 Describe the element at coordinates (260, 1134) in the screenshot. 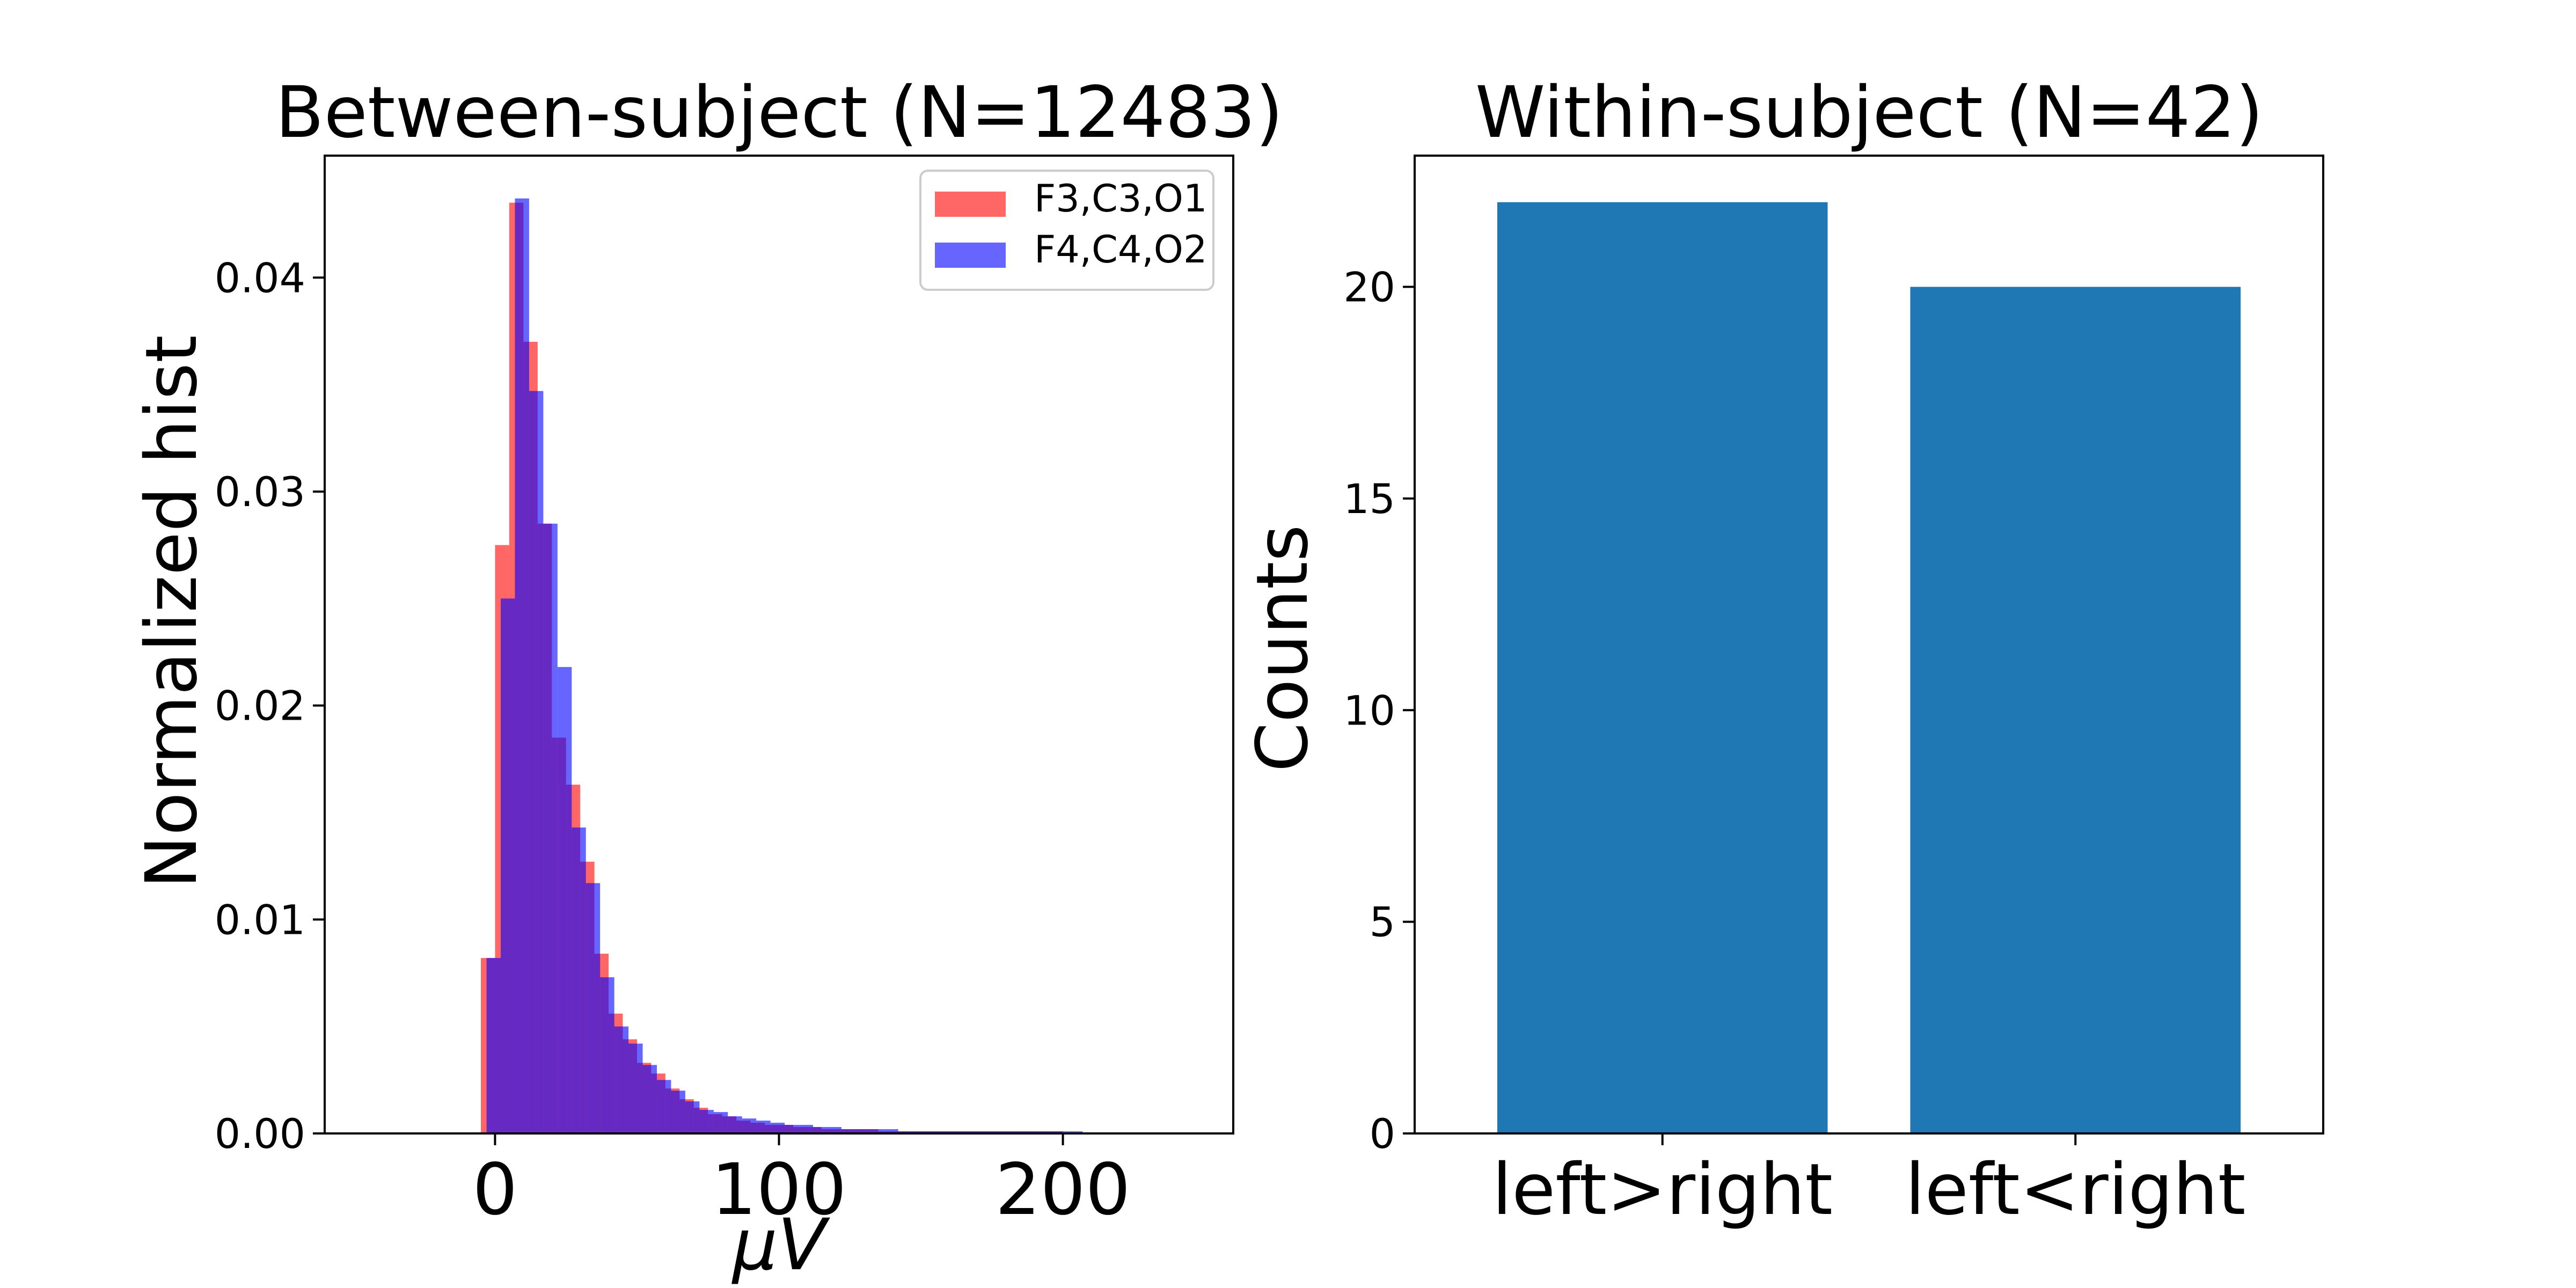

I see `y-tick-label: 0.00` at that location.